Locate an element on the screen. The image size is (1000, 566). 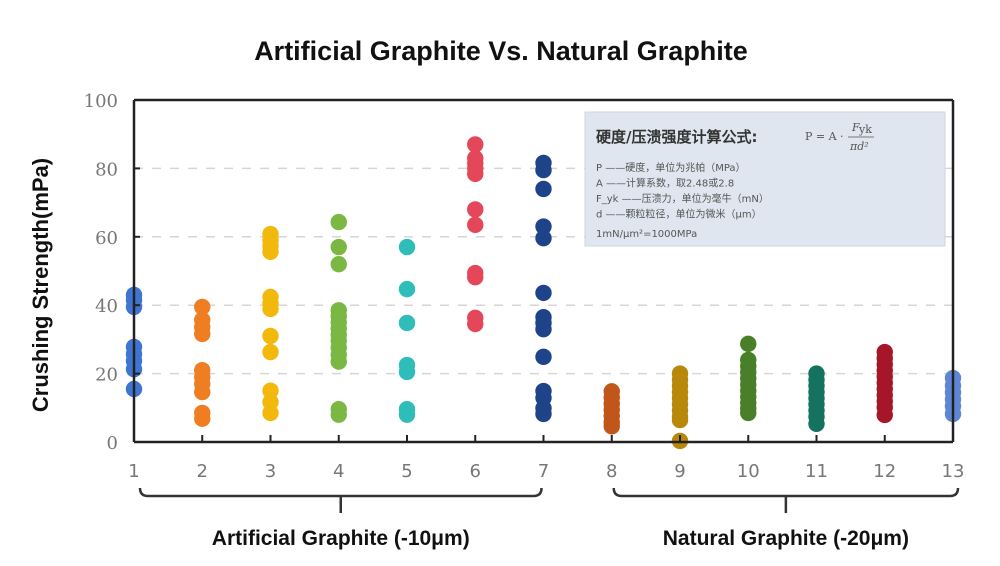
annotation-line: 1mN/μm²=1000MPa is located at coordinates (646, 234).